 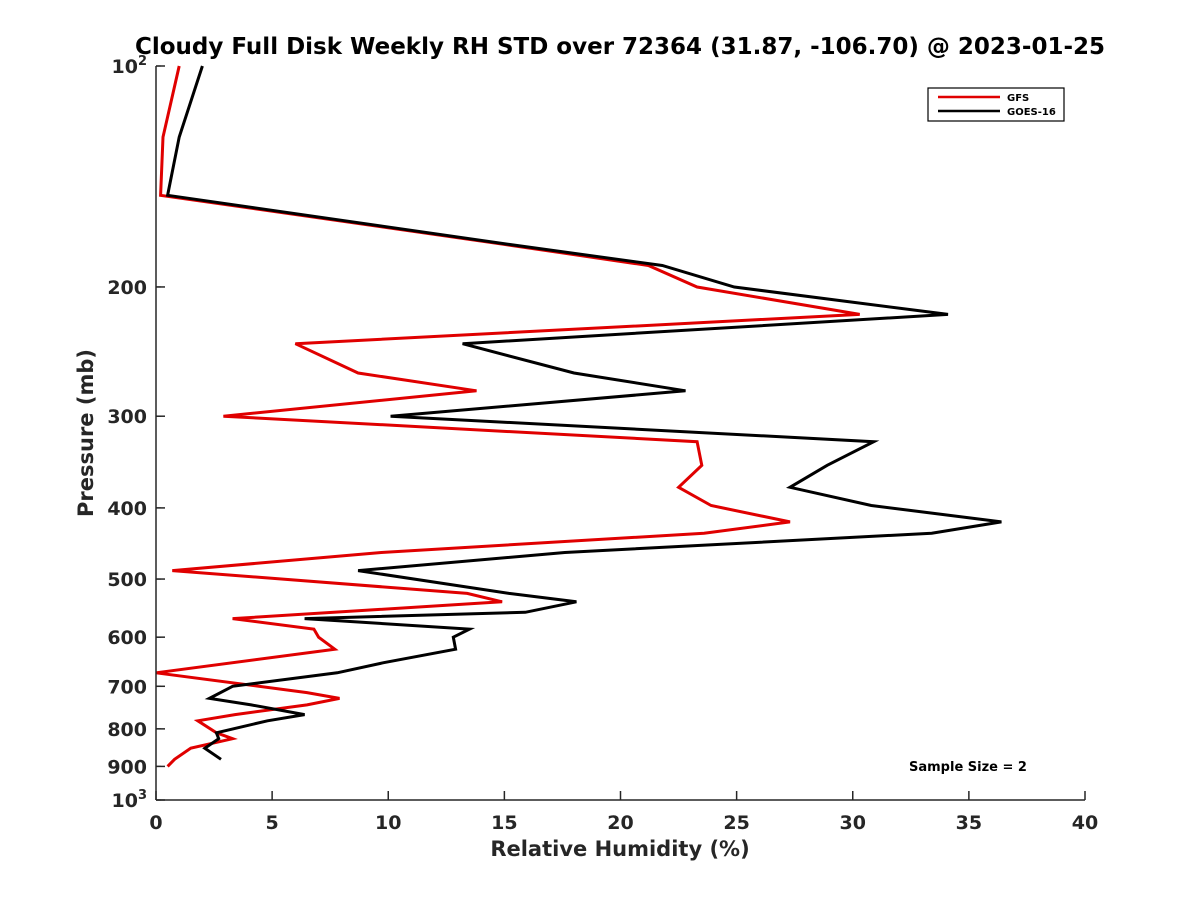 What do you see at coordinates (130, 66) in the screenshot?
I see `y-tick-label-exponent: 10²` at bounding box center [130, 66].